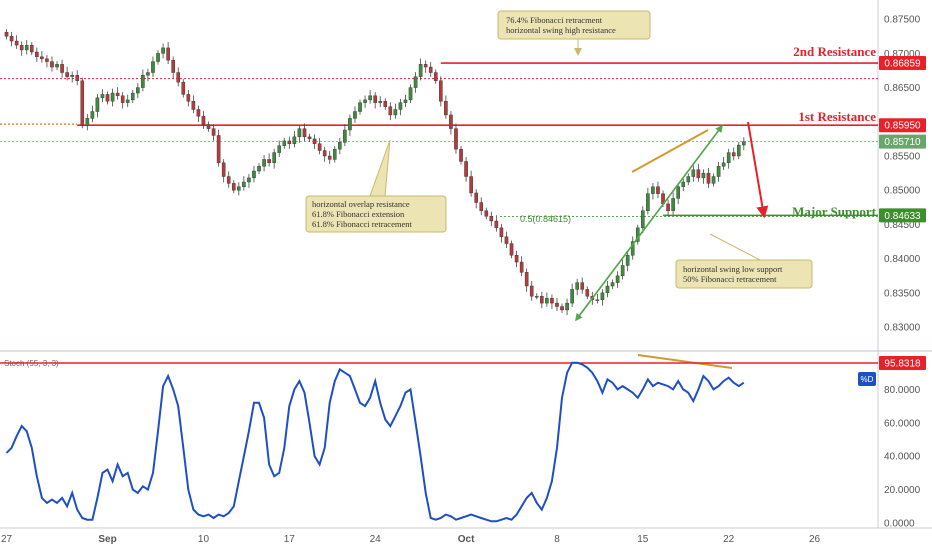  Describe the element at coordinates (815, 539) in the screenshot. I see `time-tick-label: 26` at that location.